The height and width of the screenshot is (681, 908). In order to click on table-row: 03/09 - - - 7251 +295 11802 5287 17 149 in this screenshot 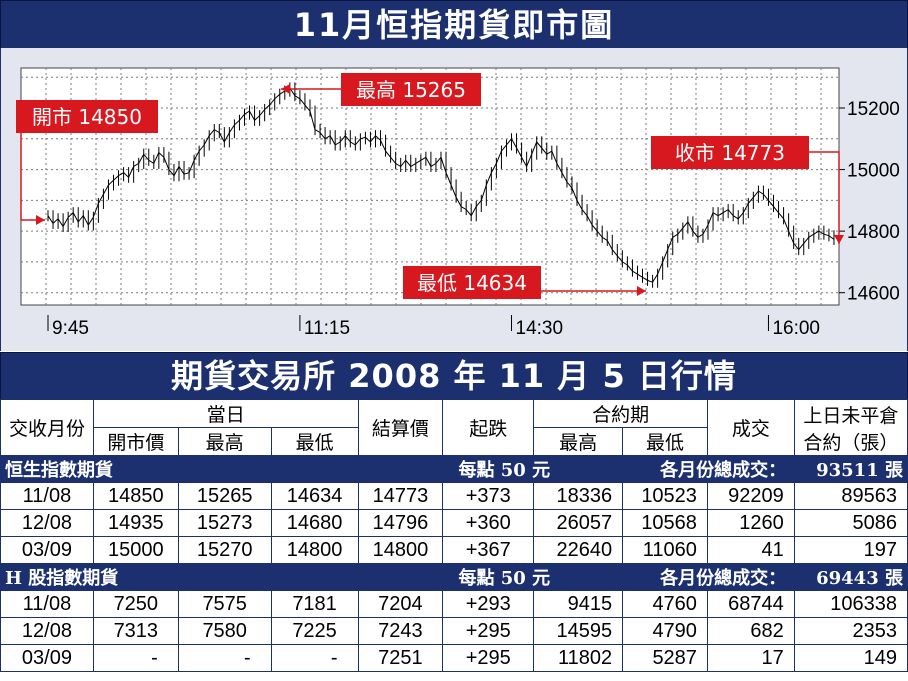, I will do `click(454, 658)`.